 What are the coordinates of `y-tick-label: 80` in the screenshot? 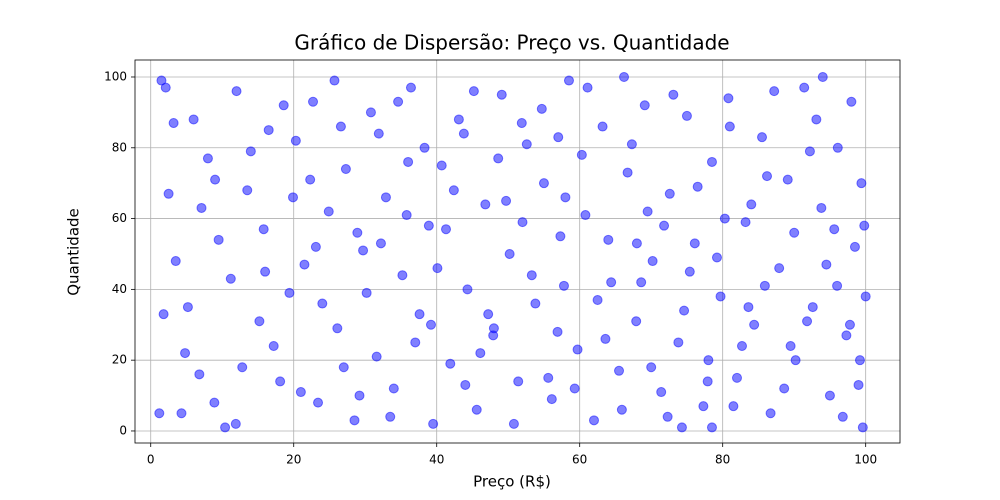 It's located at (119, 147).